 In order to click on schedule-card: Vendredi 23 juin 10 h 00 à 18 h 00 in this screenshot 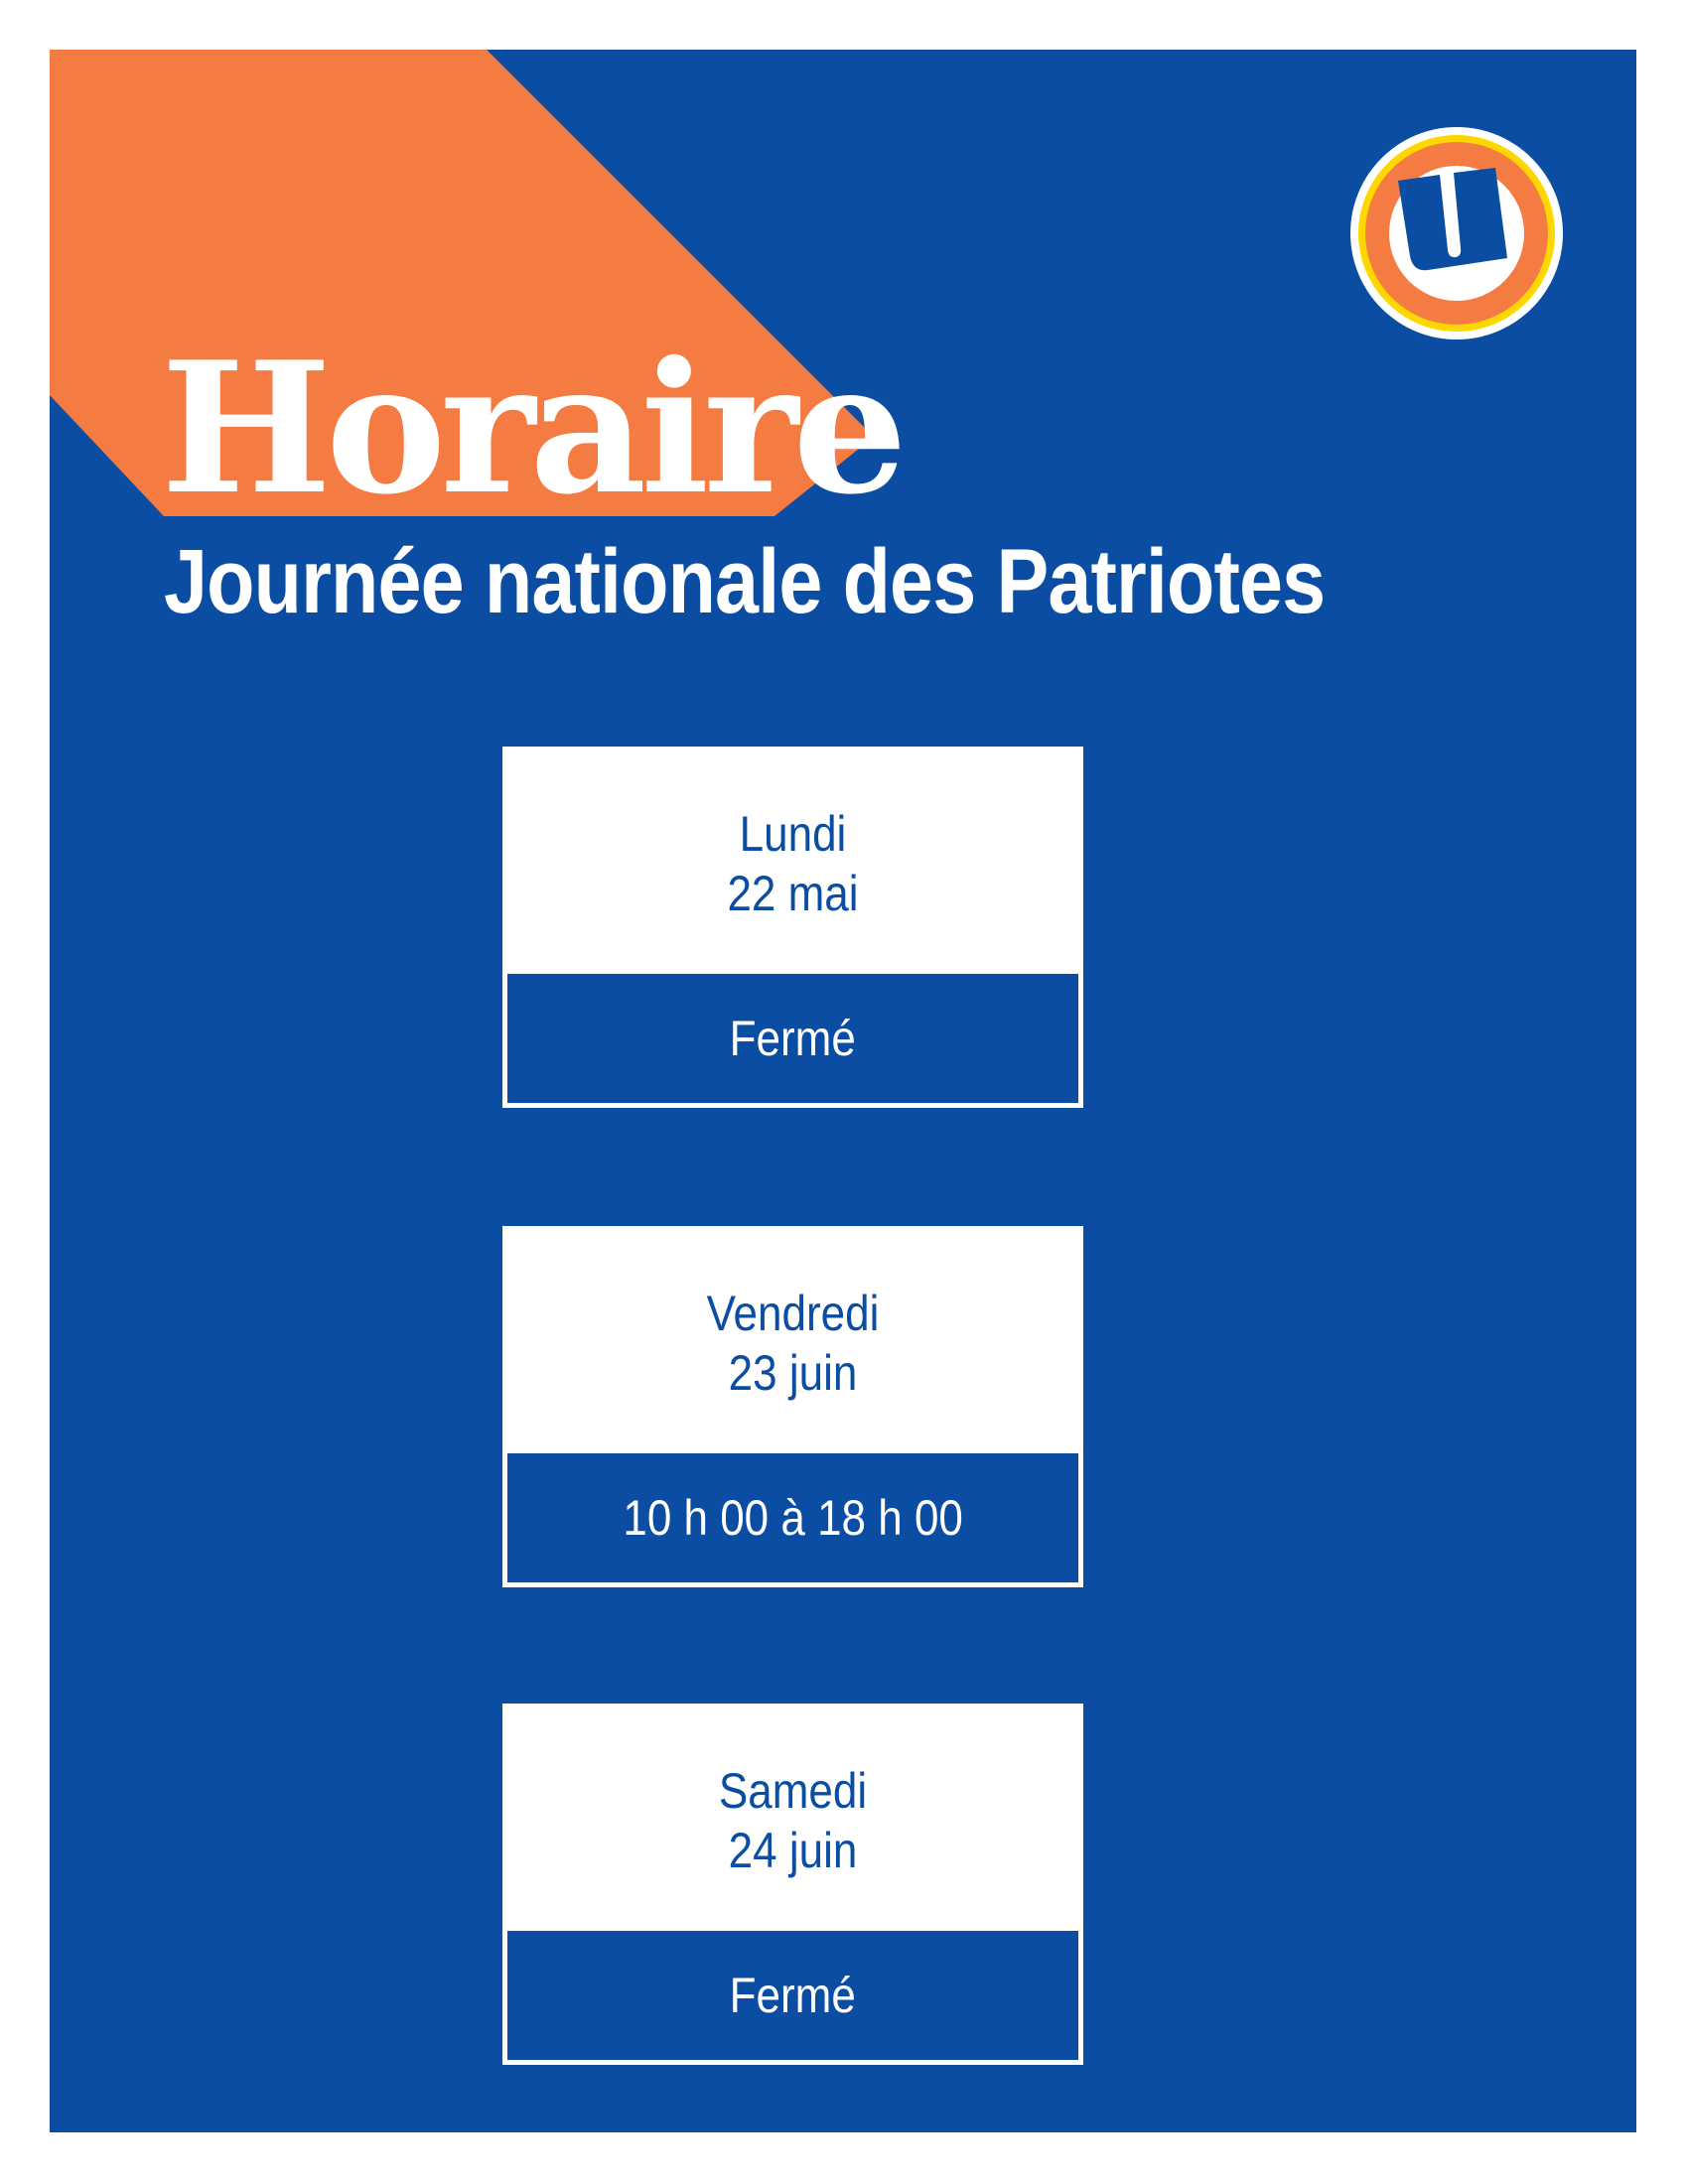, I will do `click(792, 1406)`.